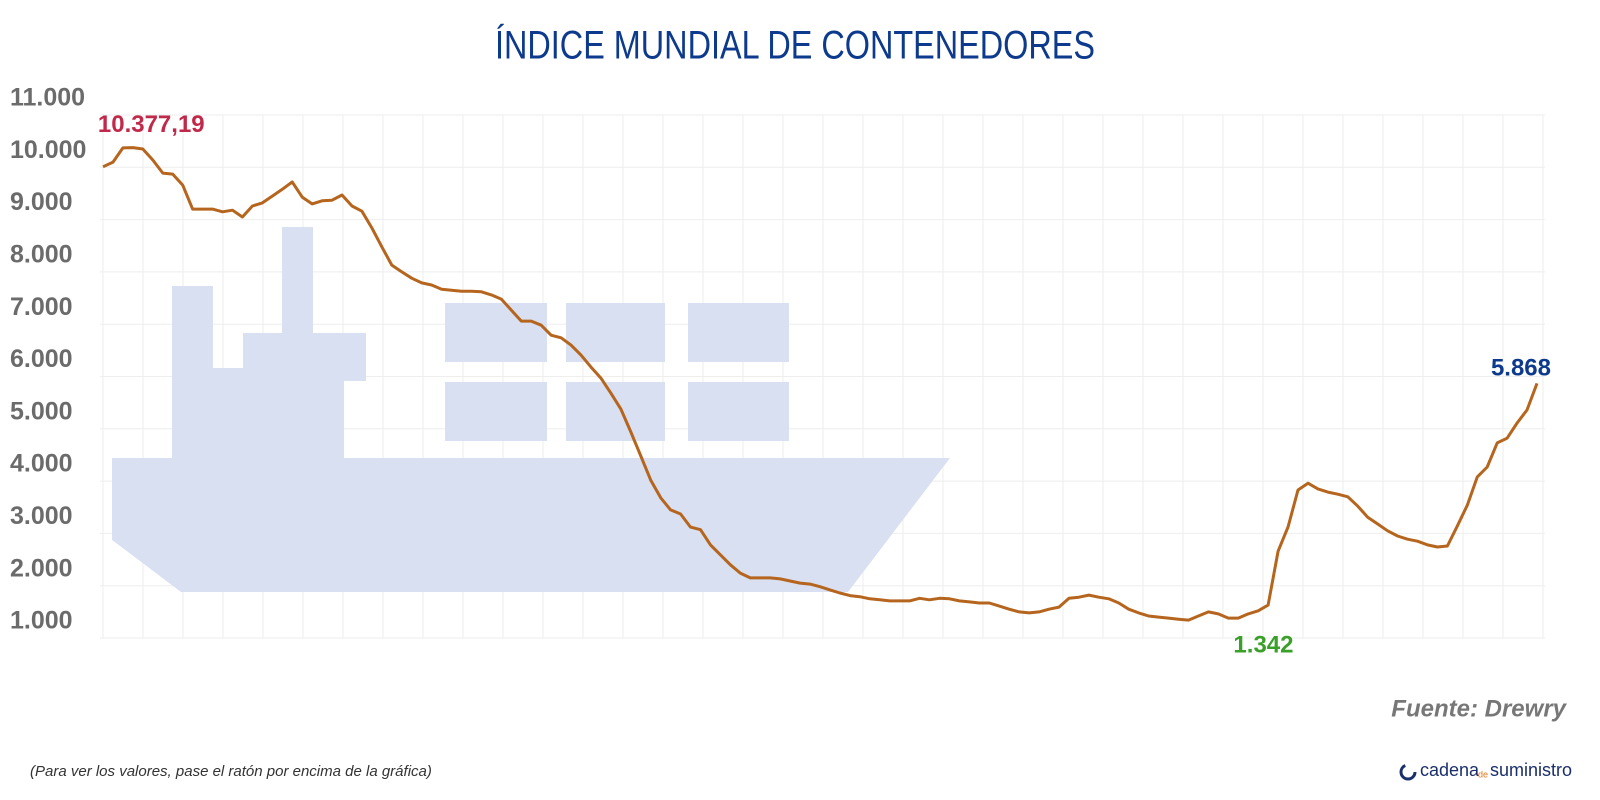 This screenshot has width=1600, height=800. Describe the element at coordinates (1263, 644) in the screenshot. I see `value-label: 1.342` at that location.